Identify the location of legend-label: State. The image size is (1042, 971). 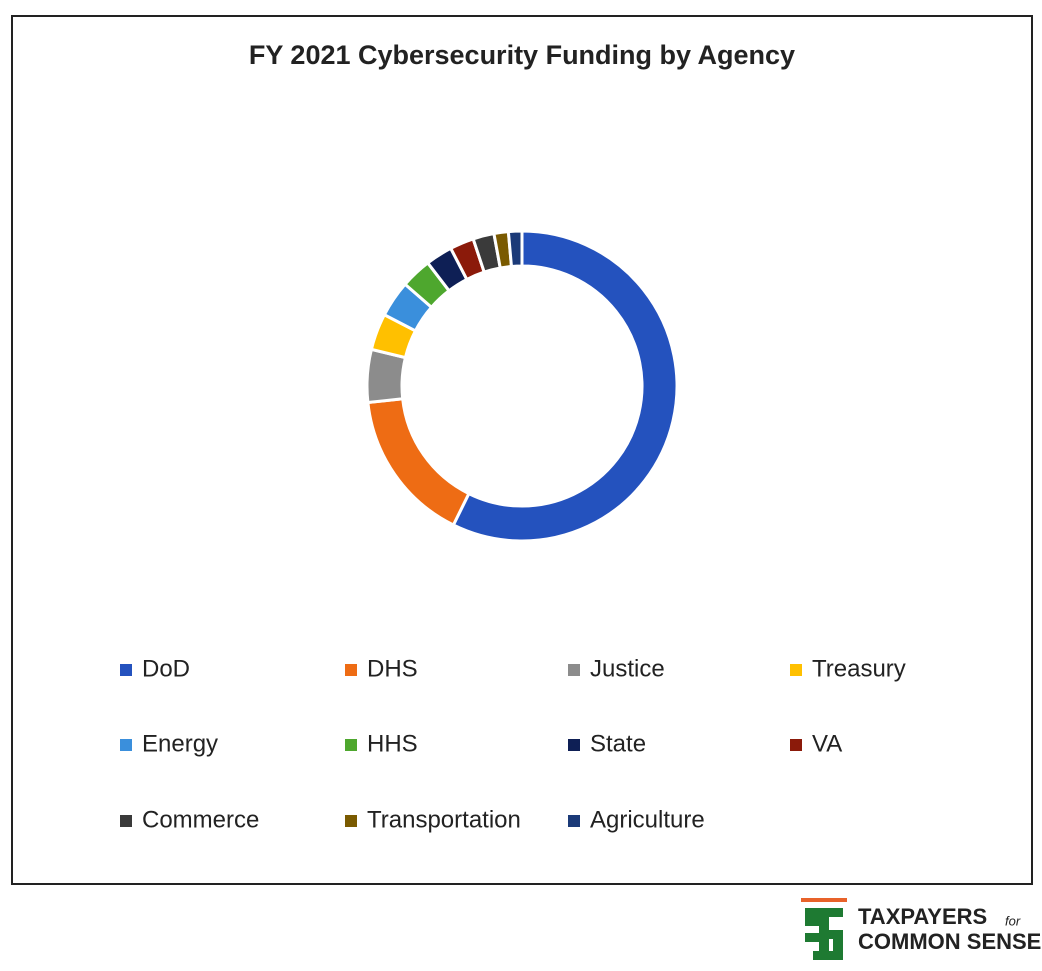
(618, 743).